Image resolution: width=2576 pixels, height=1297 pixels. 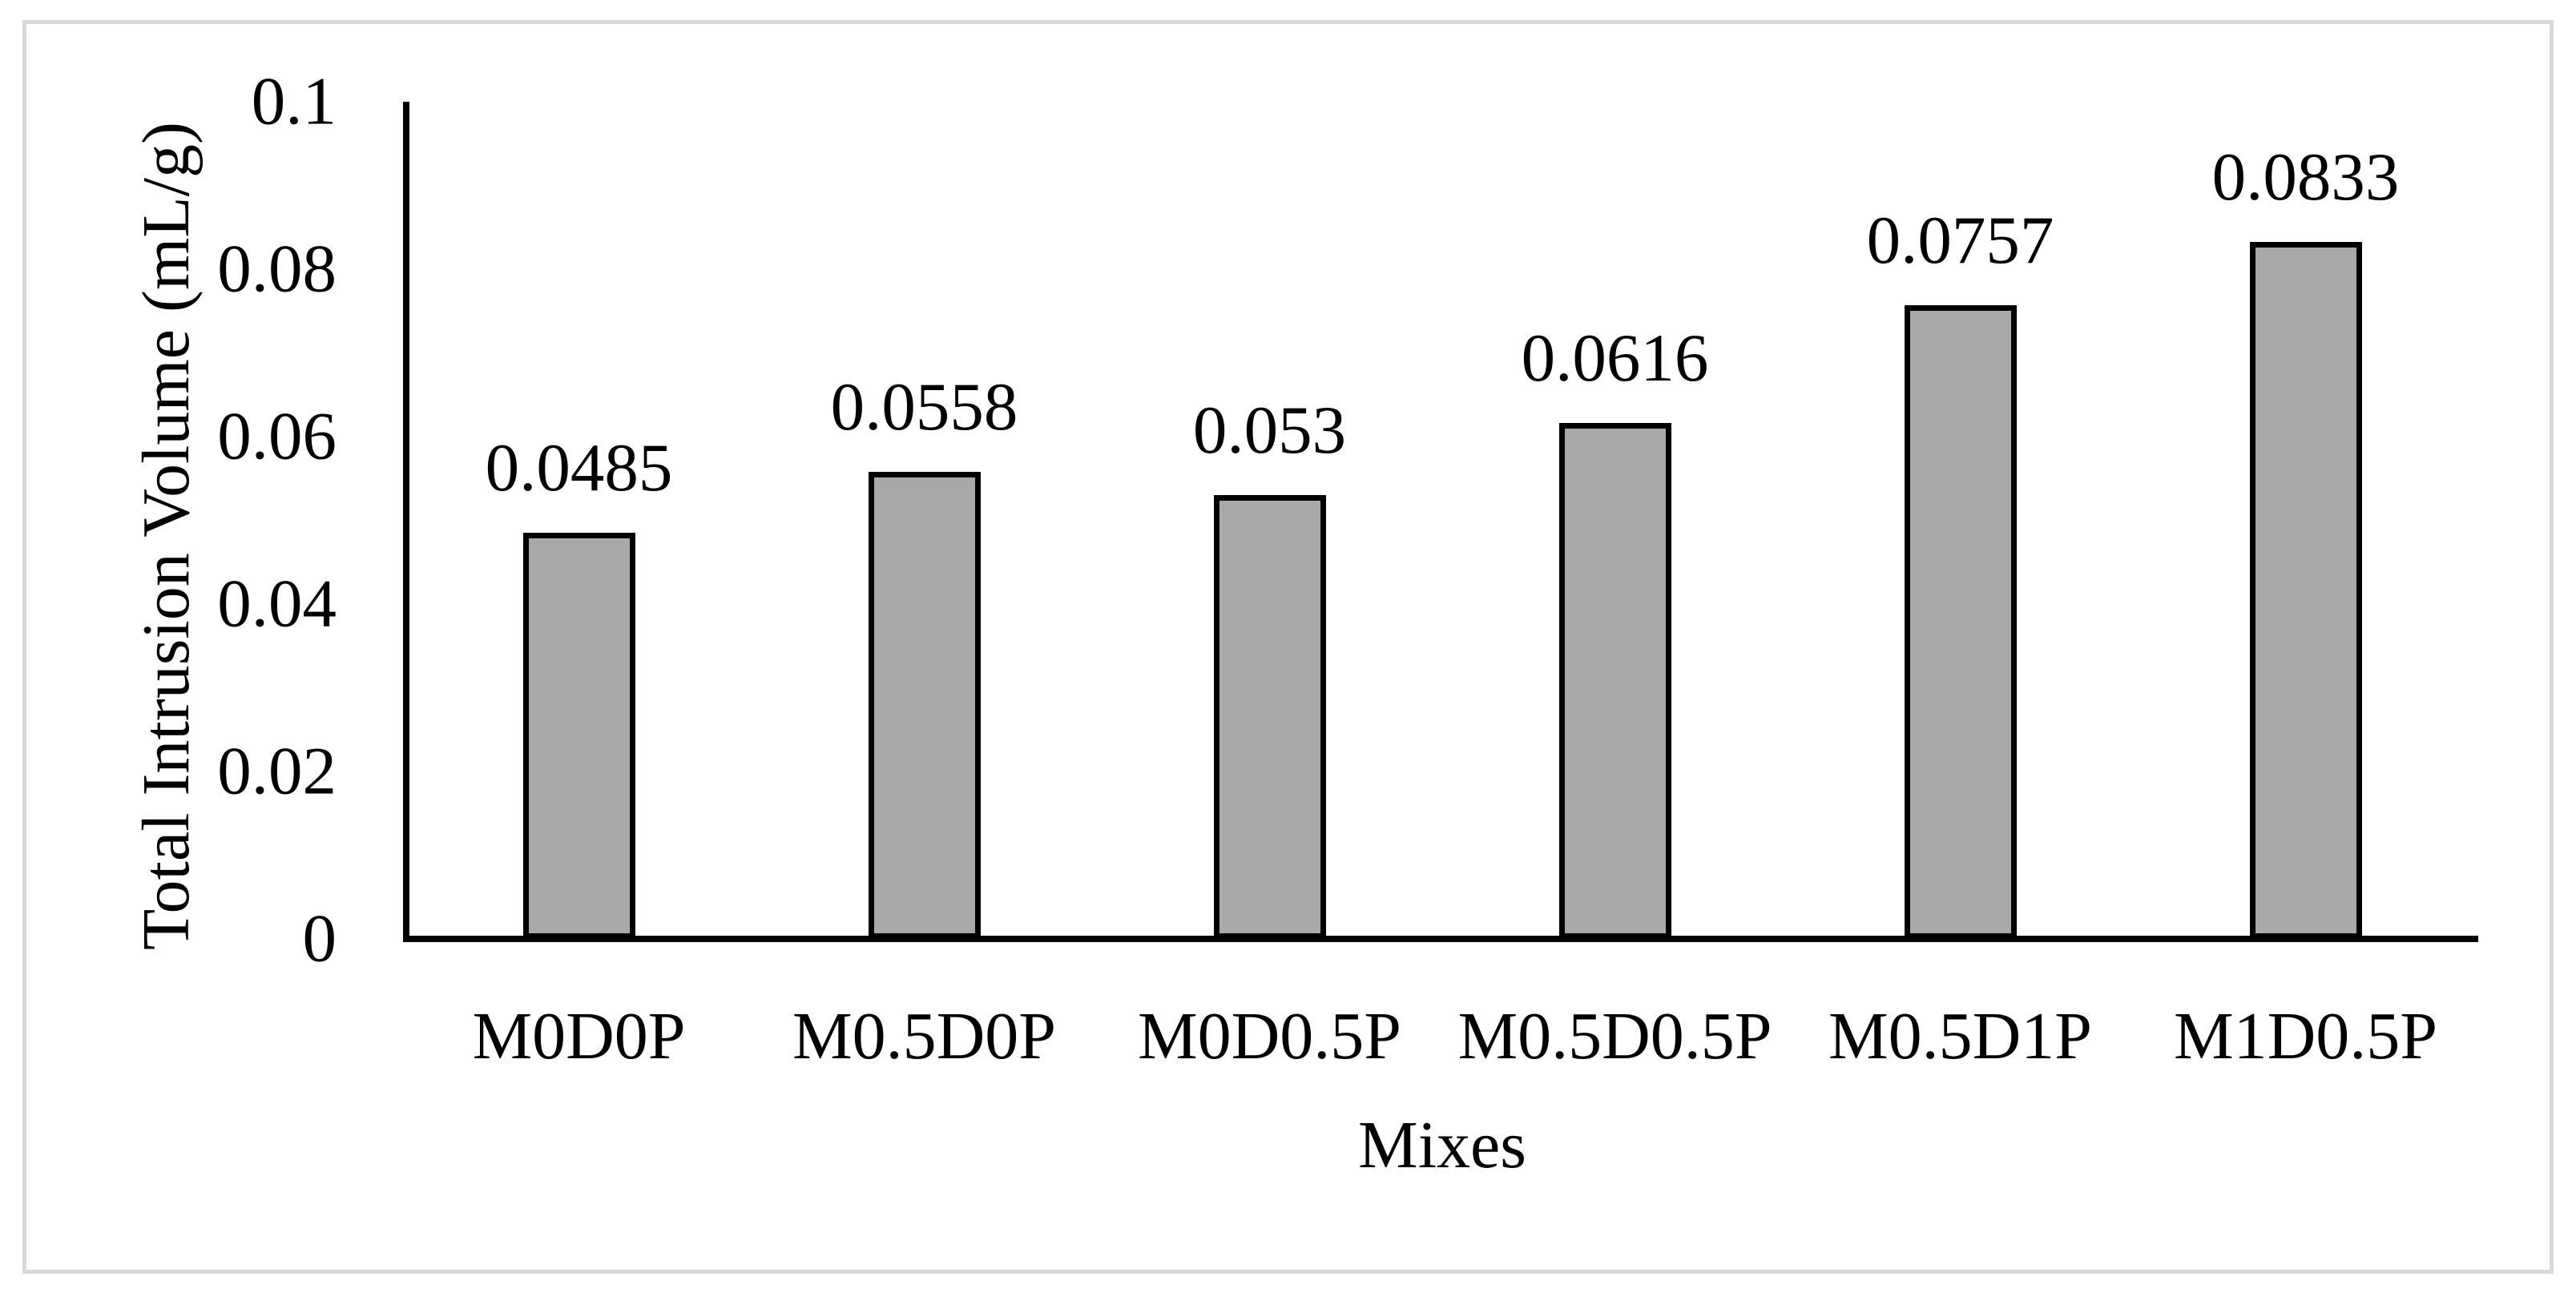 What do you see at coordinates (1615, 358) in the screenshot?
I see `bar-value-label: 0.0616` at bounding box center [1615, 358].